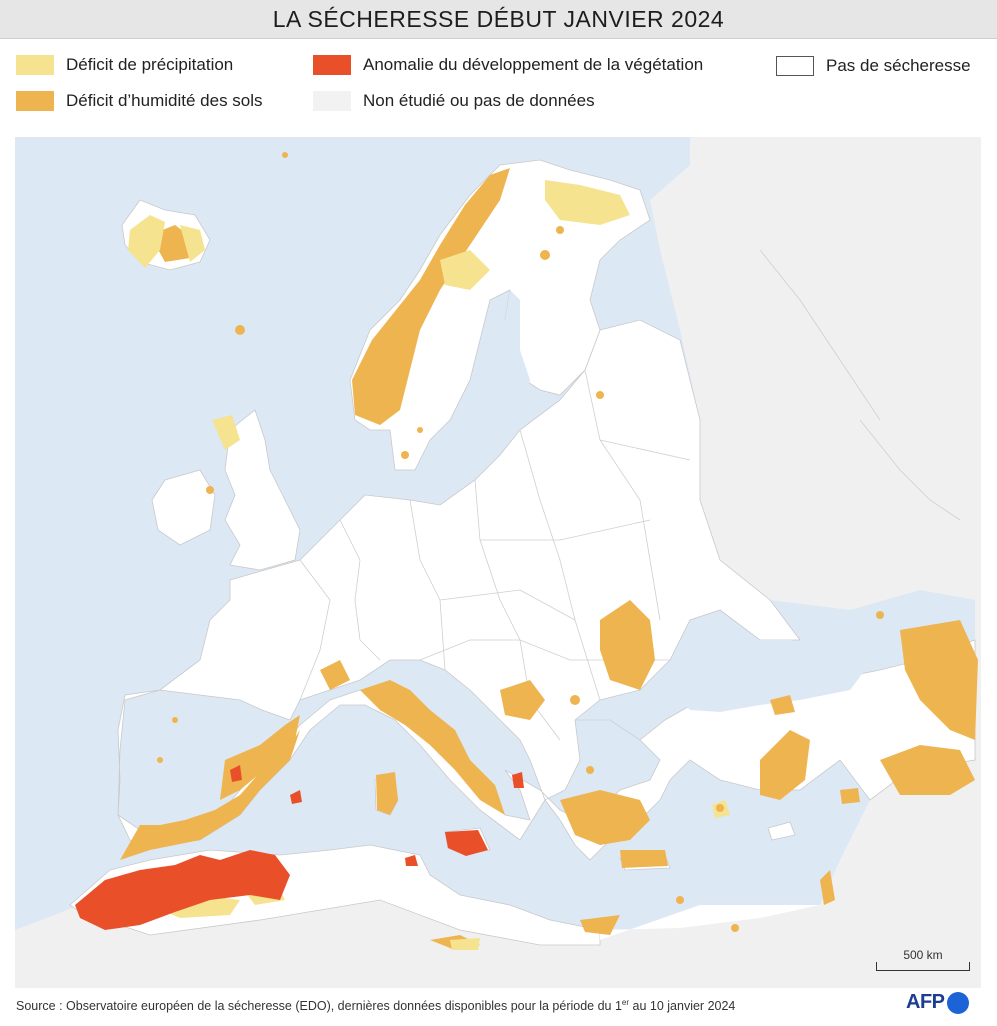  I want to click on map-title: LA SÉCHERESSE DÉBUT JANVIER 2024, so click(498, 18).